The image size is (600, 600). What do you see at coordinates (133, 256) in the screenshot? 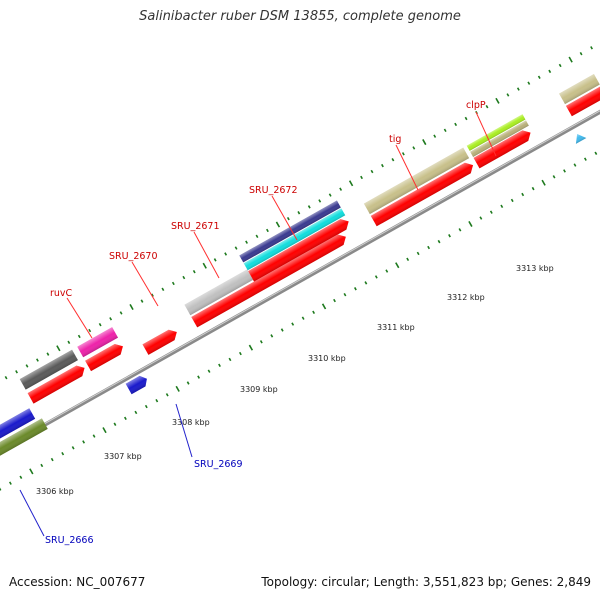
I see `gene-label-SRU_2670: SRU_2670` at bounding box center [133, 256].